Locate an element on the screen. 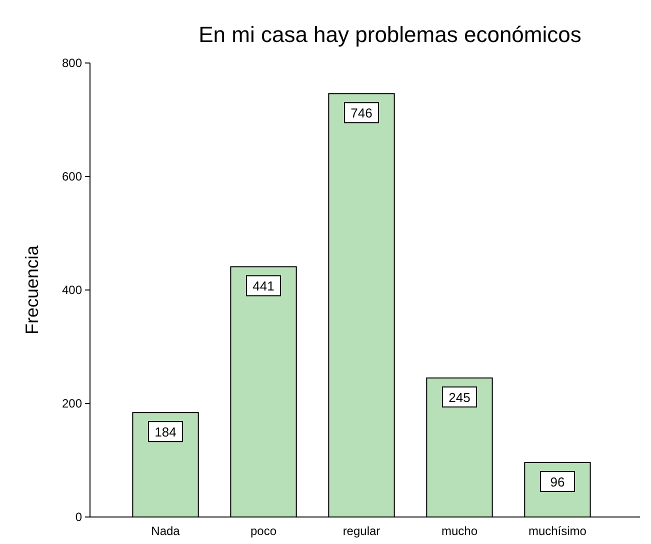 This screenshot has width=651, height=544. x-tick-label: Nada is located at coordinates (165, 531).